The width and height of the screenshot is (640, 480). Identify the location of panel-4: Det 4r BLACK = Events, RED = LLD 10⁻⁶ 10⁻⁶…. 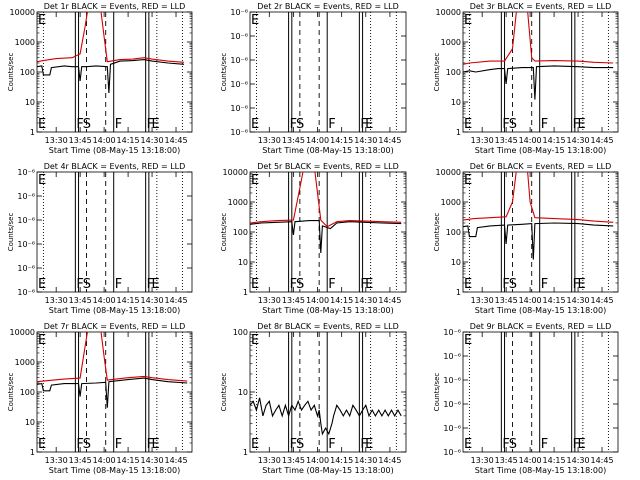
(100, 238).